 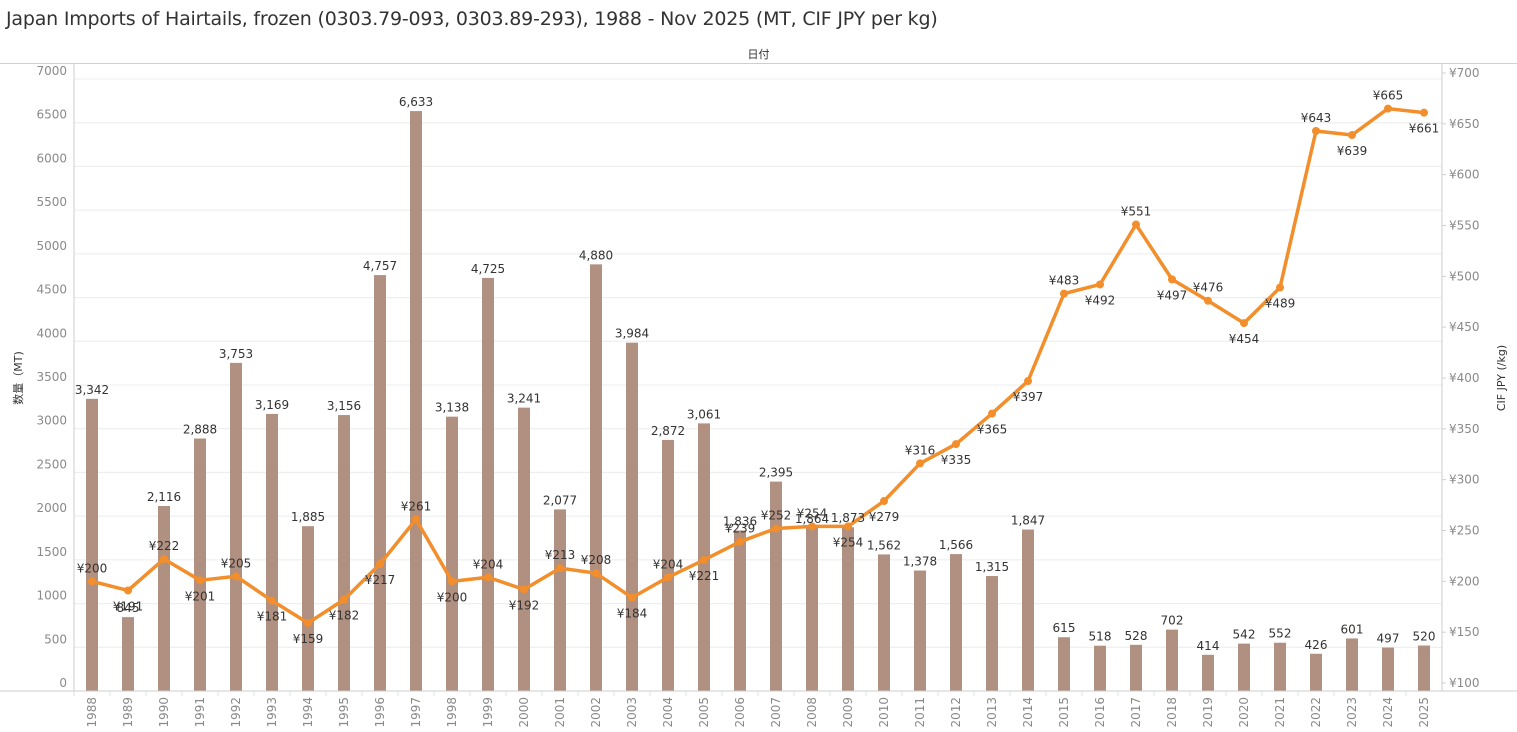 I want to click on price-value-label: ¥221, so click(x=704, y=576).